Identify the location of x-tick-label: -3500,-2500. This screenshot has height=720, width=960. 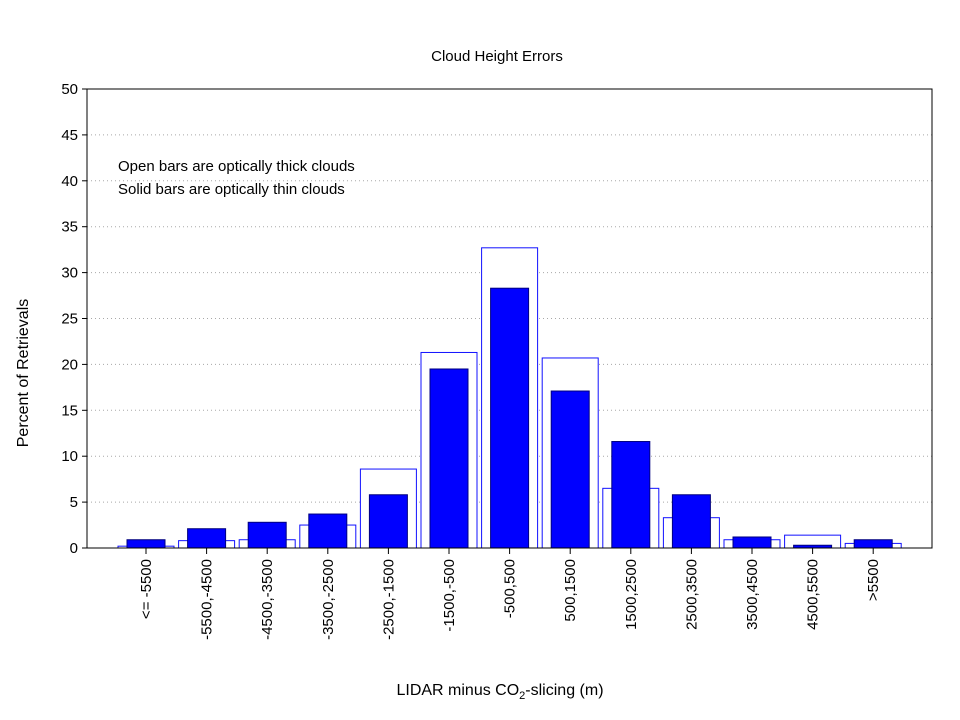
(328, 599).